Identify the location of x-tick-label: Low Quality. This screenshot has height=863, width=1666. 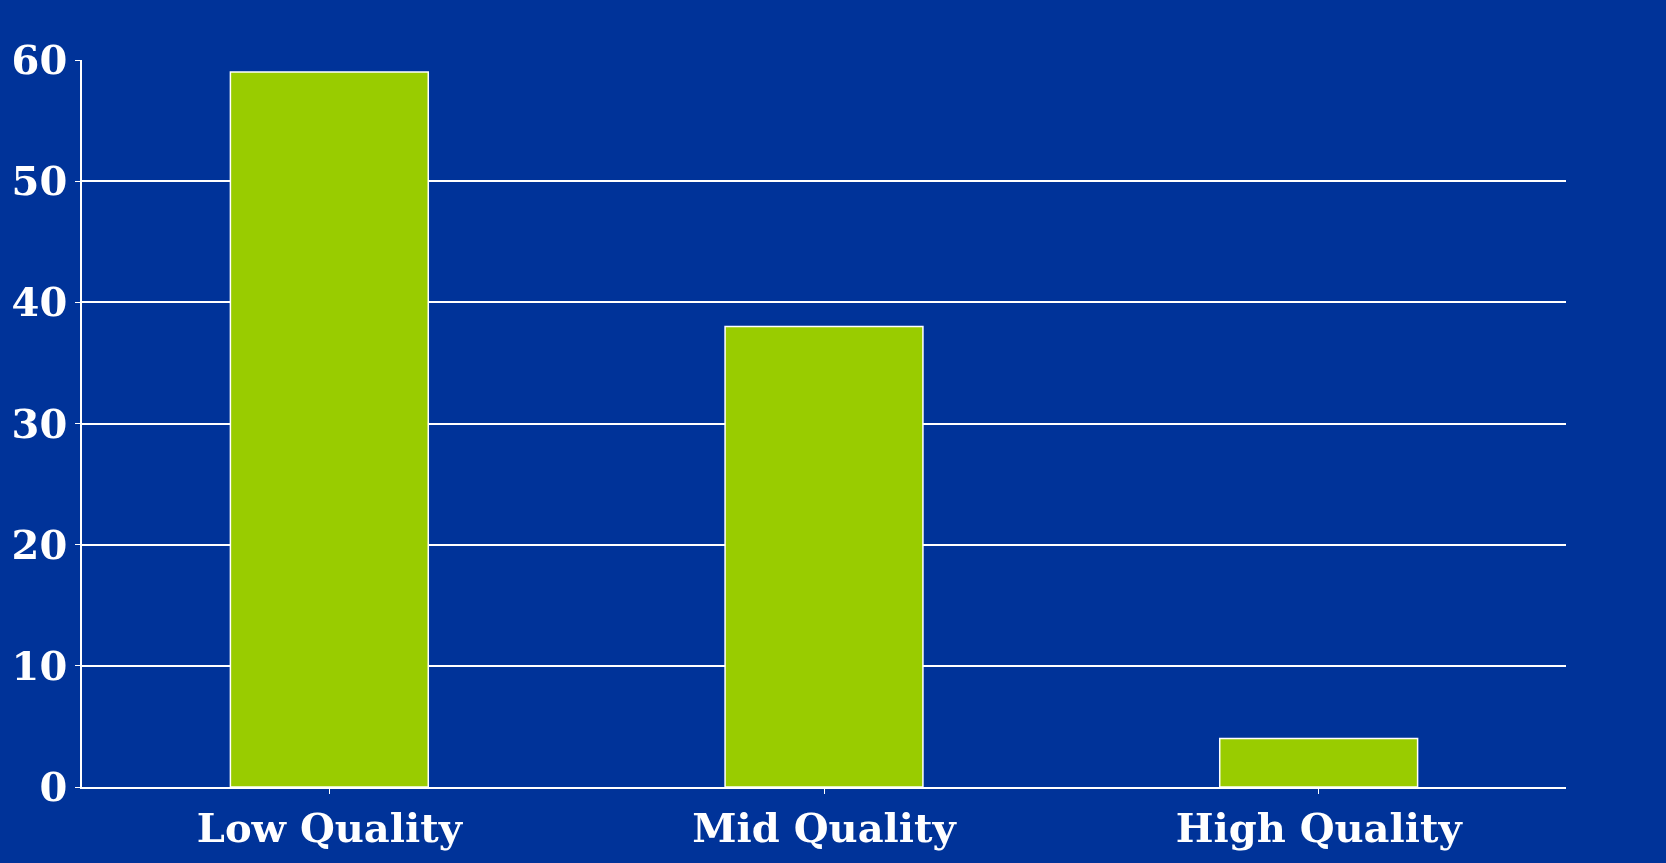
(330, 827).